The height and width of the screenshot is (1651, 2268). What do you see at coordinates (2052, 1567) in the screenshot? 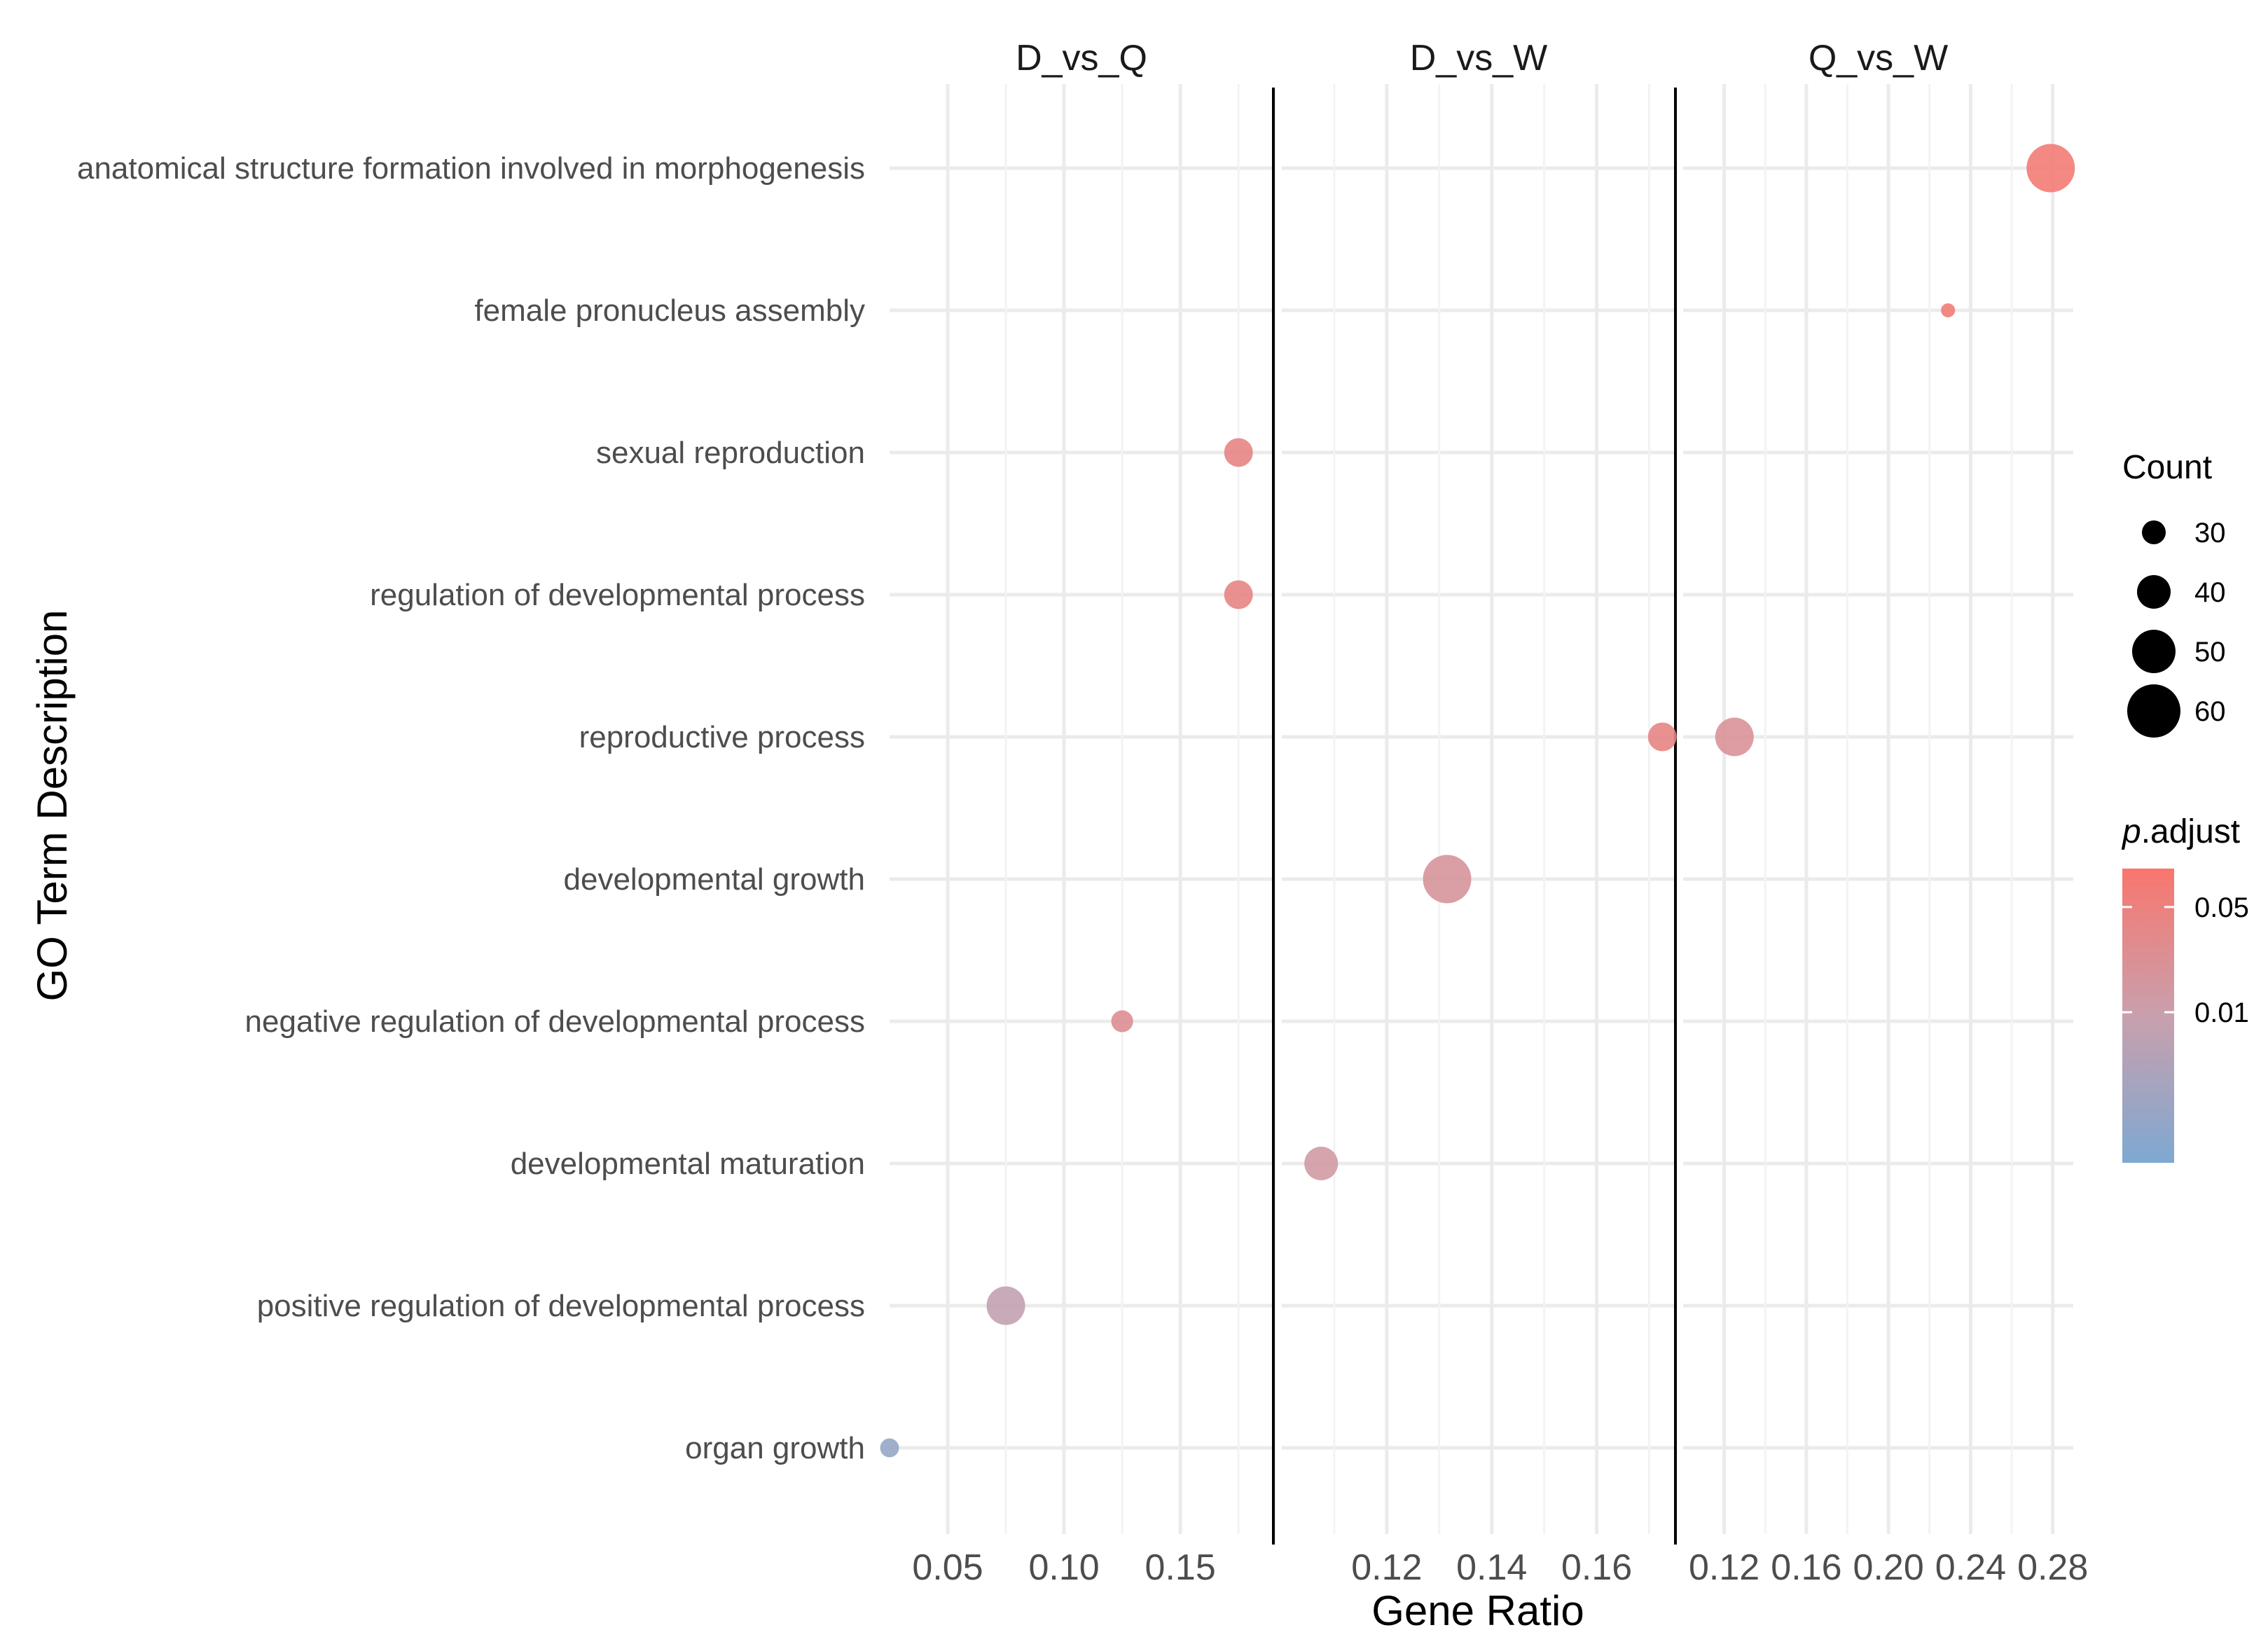
I see `x-tick-label: 0.28` at bounding box center [2052, 1567].